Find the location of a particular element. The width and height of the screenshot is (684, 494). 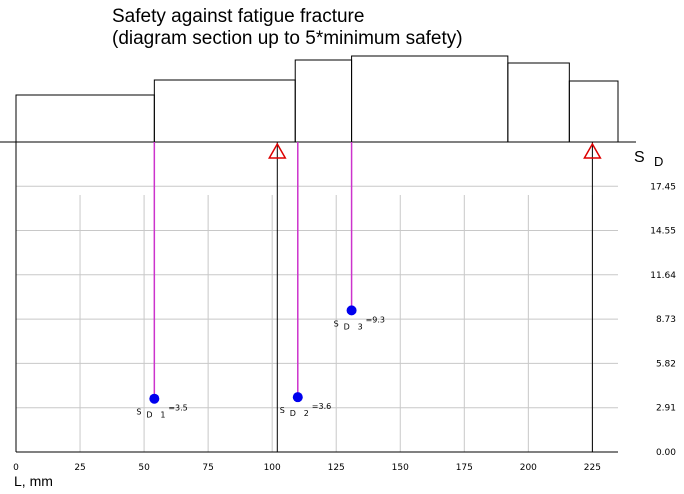

y-tick-label: 5.82 is located at coordinates (666, 364).